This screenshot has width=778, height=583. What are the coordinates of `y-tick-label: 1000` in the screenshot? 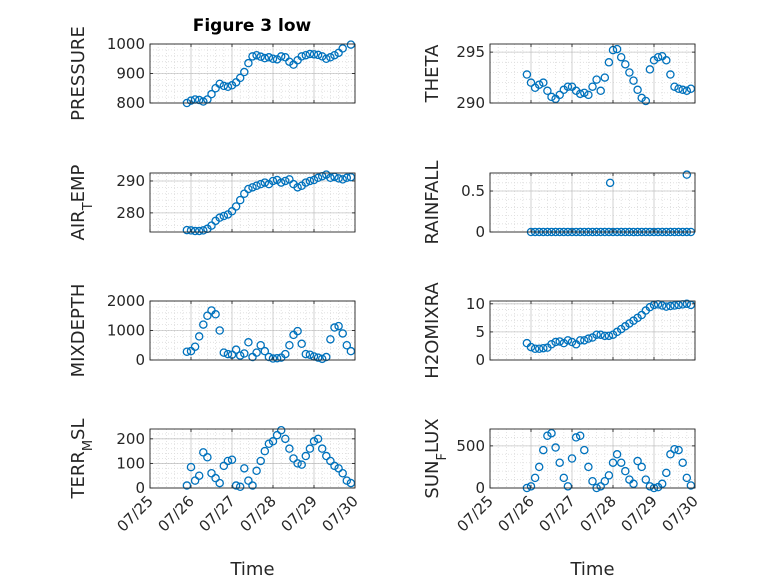 It's located at (126, 331).